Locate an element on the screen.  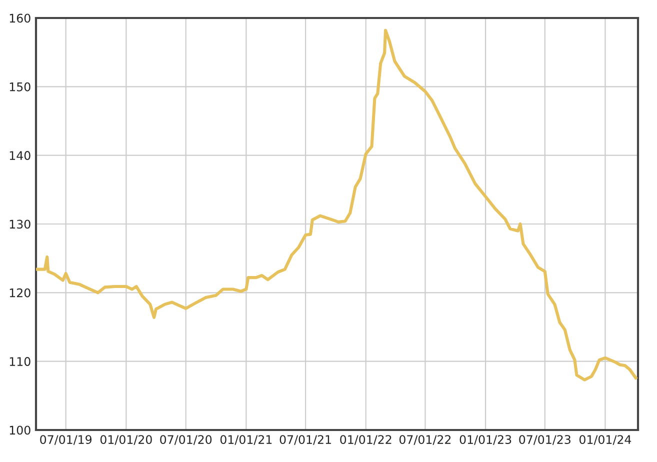
x-tick-label: 07/01/23 is located at coordinates (544, 440).